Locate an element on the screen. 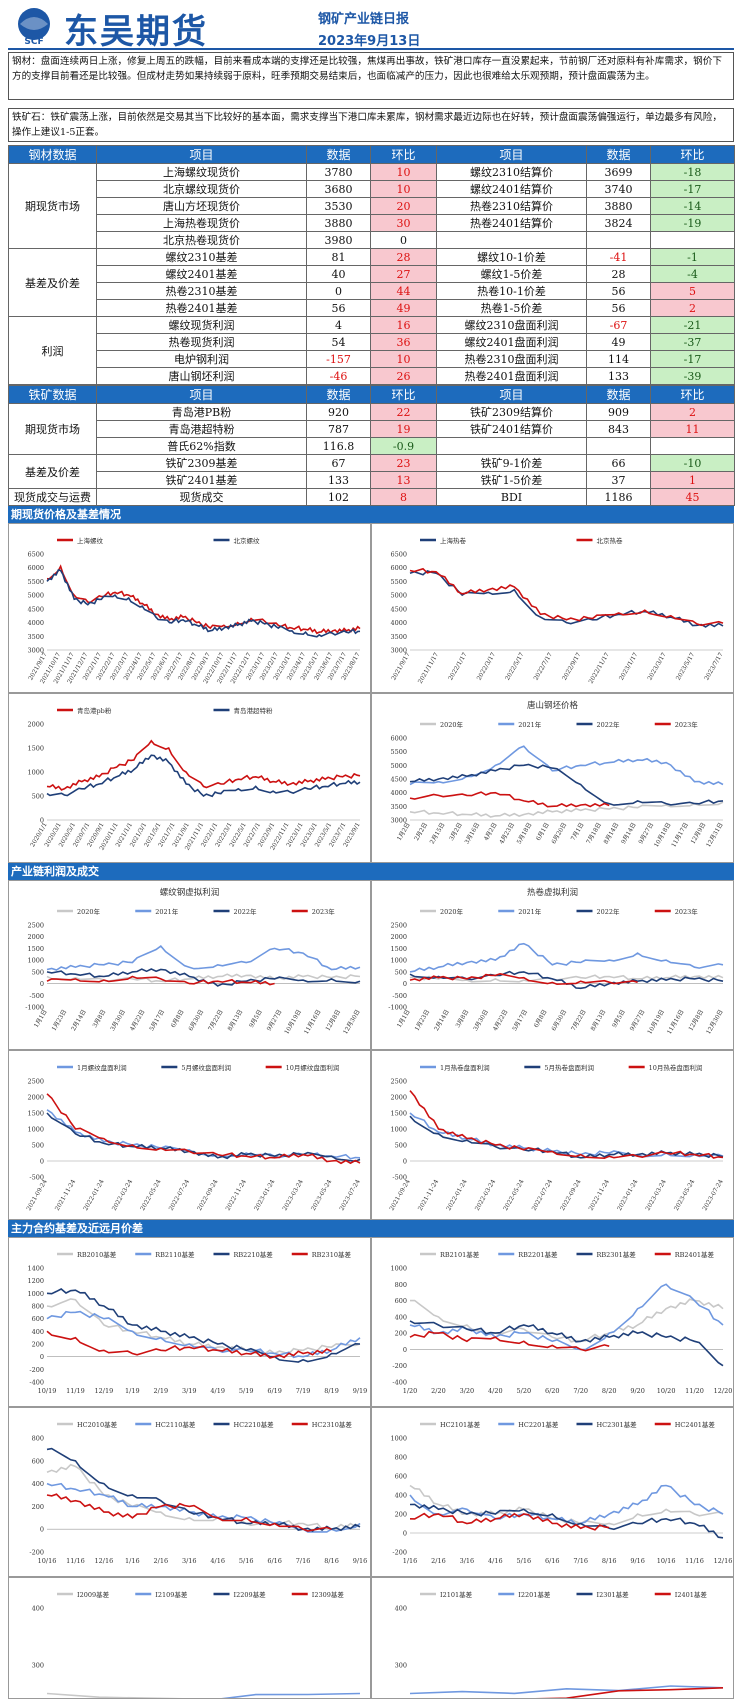 The image size is (742, 1699). table-cell: 铁矿2309结算价 is located at coordinates (512, 412).